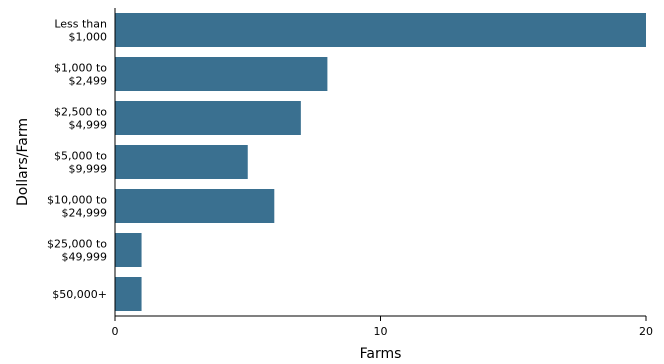  What do you see at coordinates (23, 162) in the screenshot?
I see `y-axis-title: Dollars/Farm` at bounding box center [23, 162].